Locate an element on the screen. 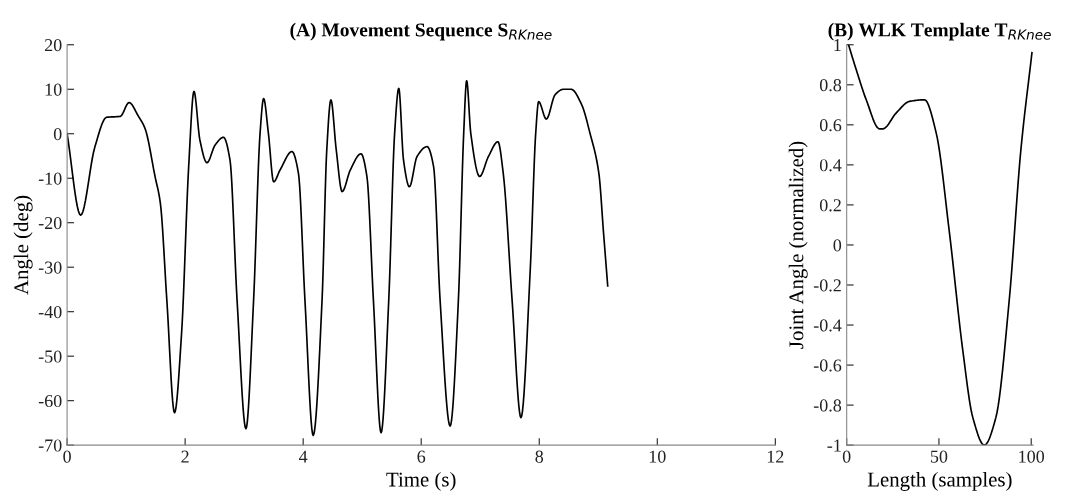  x-tick-label: 50 is located at coordinates (939, 456).